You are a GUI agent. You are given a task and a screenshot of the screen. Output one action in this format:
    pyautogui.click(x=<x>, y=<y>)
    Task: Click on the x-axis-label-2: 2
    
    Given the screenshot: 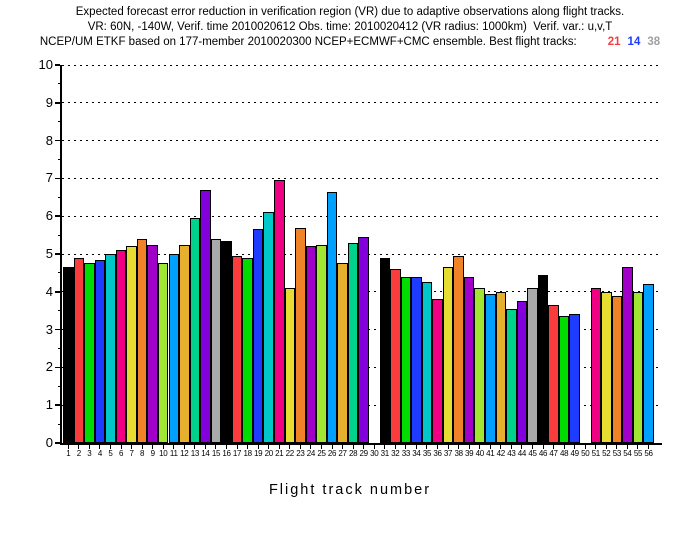 What is the action you would take?
    pyautogui.click(x=78, y=453)
    